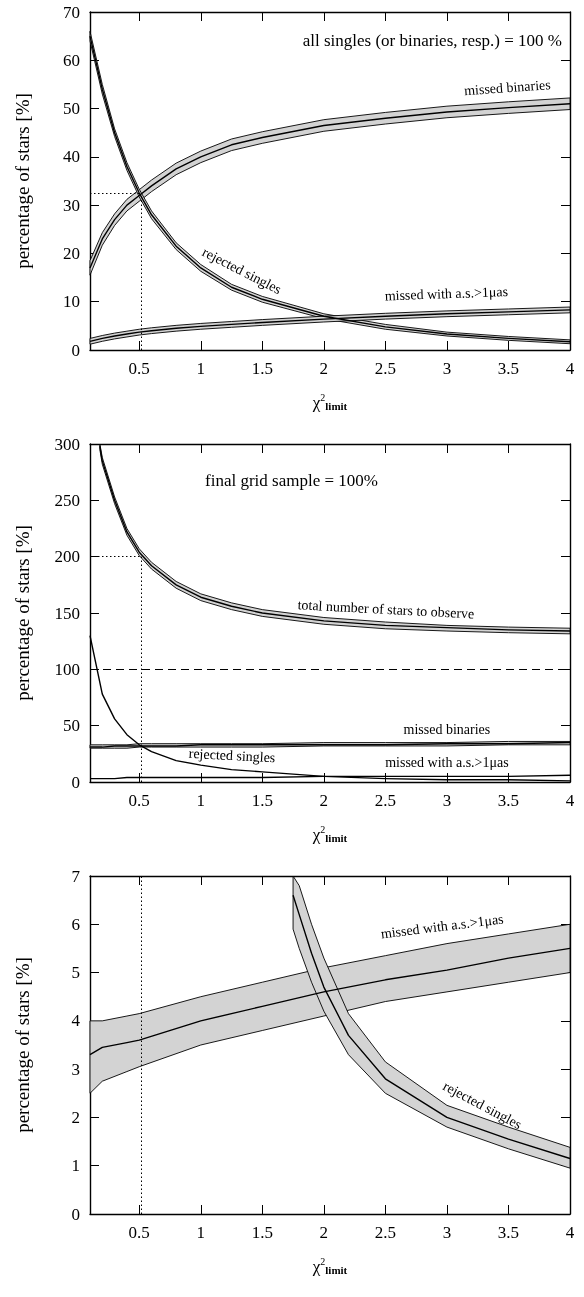 The image size is (584, 1297). Describe the element at coordinates (67, 557) in the screenshot. I see `y-tick-label: 200` at that location.